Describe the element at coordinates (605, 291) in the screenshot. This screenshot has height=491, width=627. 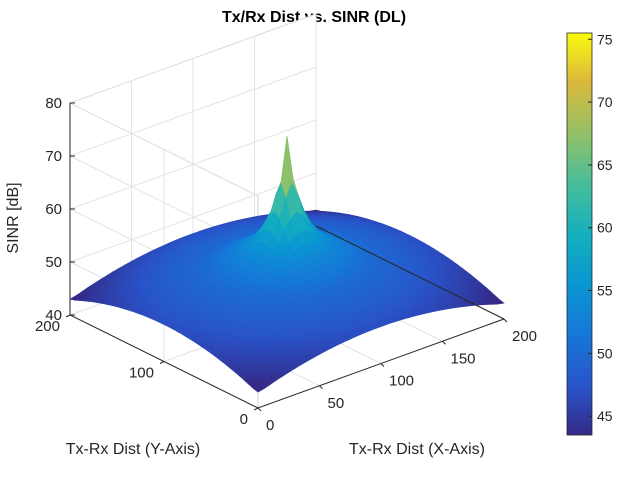
I see `colorbar-tick-label: 55` at that location.